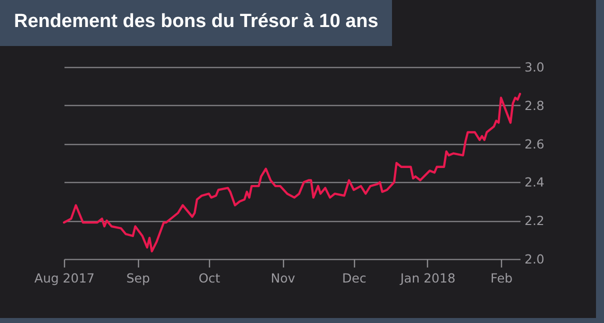 Image resolution: width=604 pixels, height=323 pixels. I want to click on y-tick-label: 2.0, so click(534, 259).